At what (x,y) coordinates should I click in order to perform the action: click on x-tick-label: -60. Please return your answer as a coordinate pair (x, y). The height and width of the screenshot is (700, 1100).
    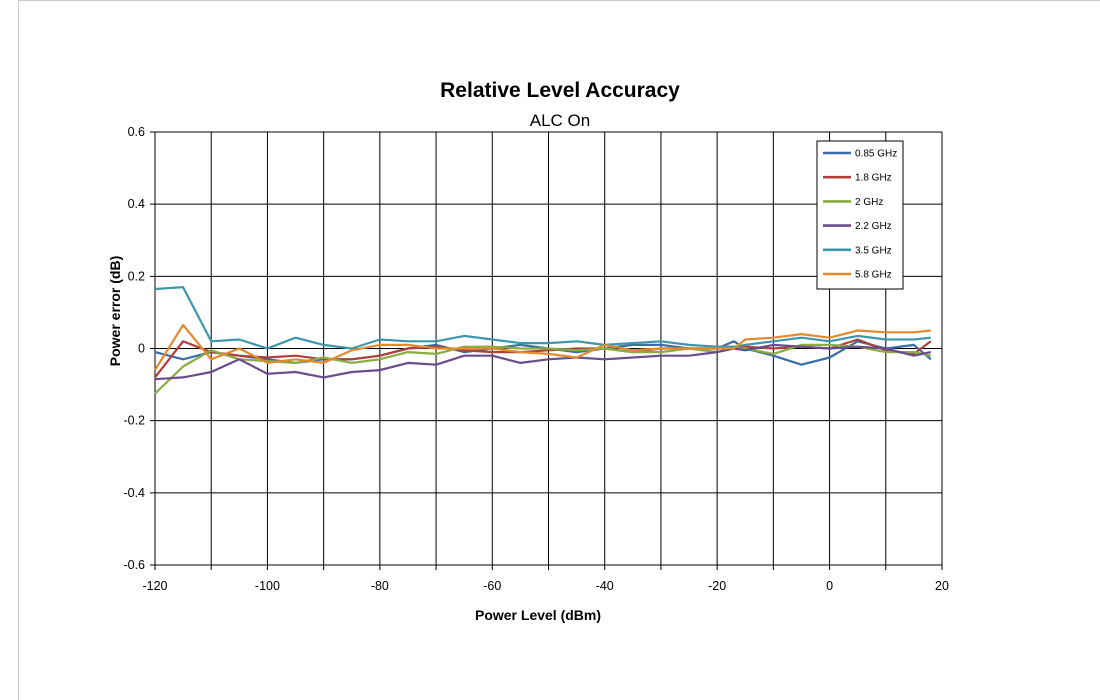
    Looking at the image, I should click on (492, 586).